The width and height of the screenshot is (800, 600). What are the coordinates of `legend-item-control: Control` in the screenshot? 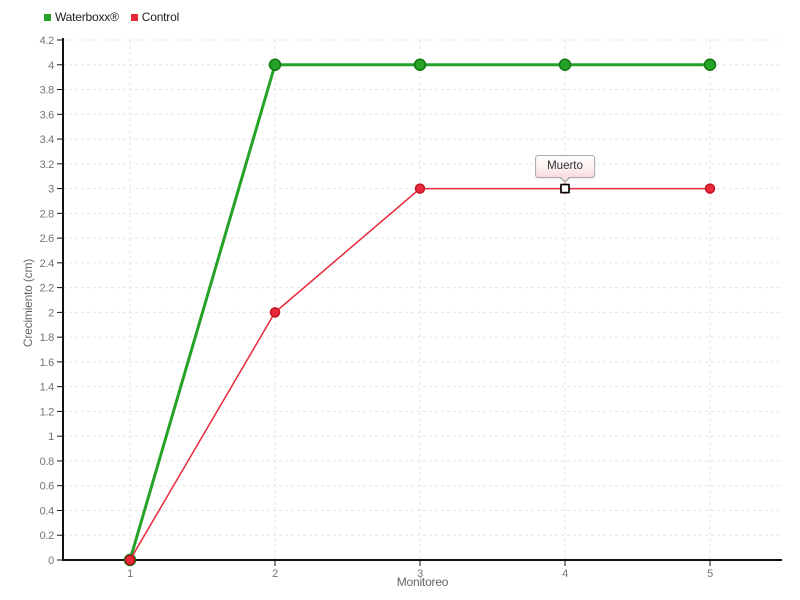 It's located at (155, 17).